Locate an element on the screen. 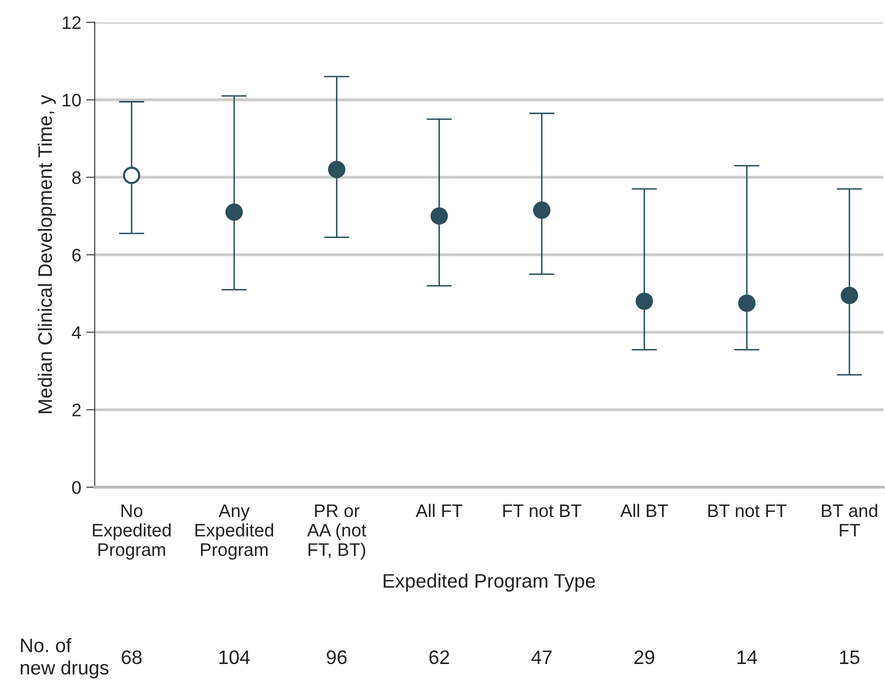  y-axis-title: Median Clinical Development Time, y is located at coordinates (47, 254).